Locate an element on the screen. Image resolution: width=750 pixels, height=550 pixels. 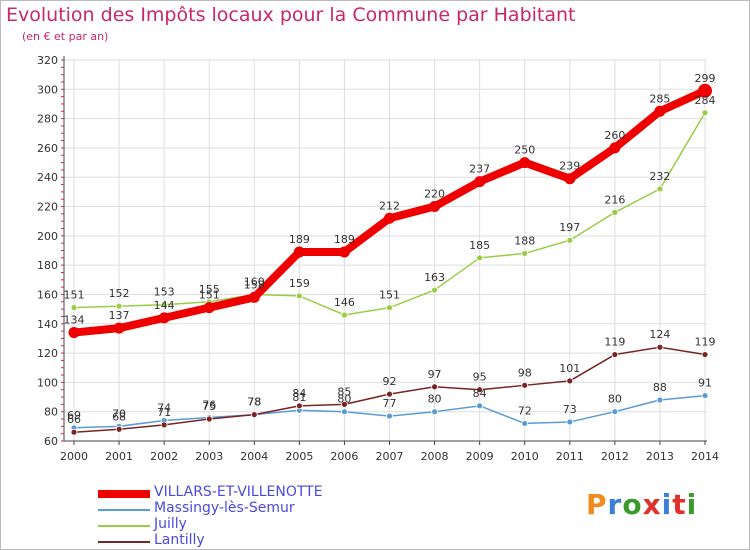
data-label: 197 is located at coordinates (569, 227).